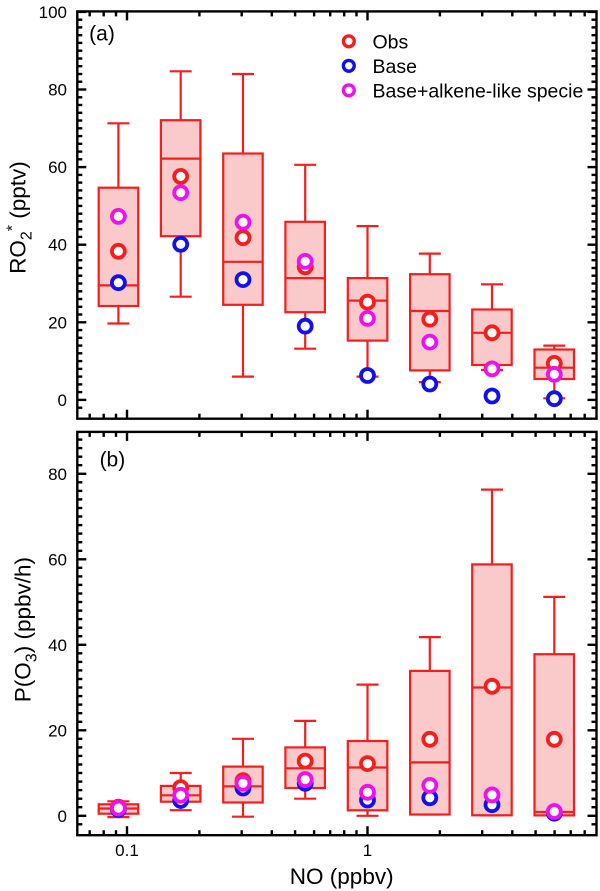 This screenshot has width=600, height=891. What do you see at coordinates (391, 43) in the screenshot?
I see `svg-text: Obs` at bounding box center [391, 43].